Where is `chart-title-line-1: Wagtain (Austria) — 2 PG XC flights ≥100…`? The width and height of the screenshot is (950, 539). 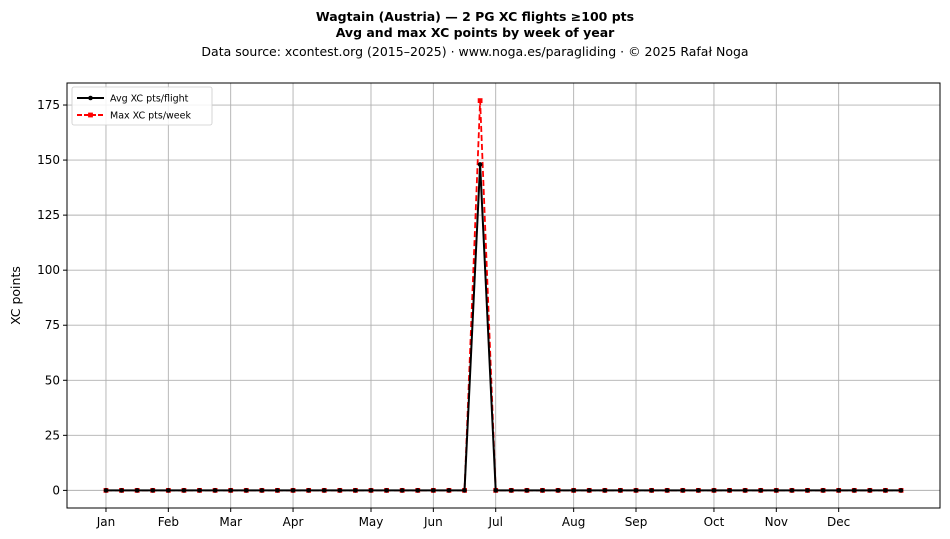 chart-title-line-1: Wagtain (Austria) — 2 PG XC flights ≥100… is located at coordinates (475, 16).